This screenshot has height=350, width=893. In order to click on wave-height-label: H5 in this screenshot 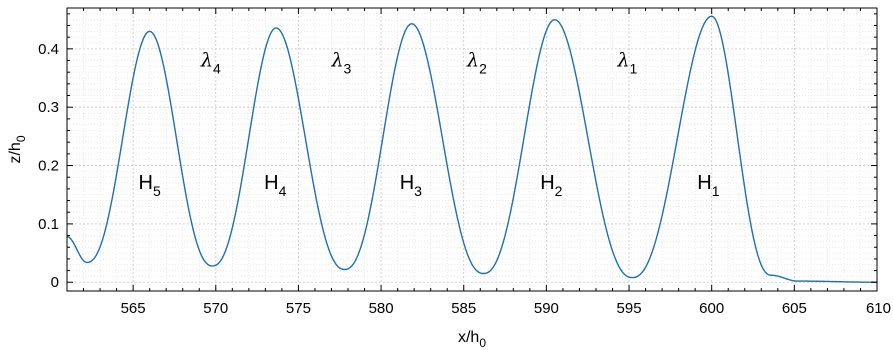, I will do `click(150, 185)`.